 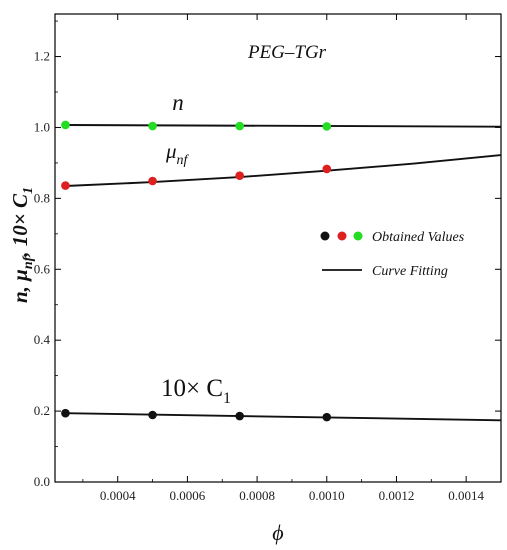 I want to click on y-tick-label: 0.8, so click(x=42, y=197).